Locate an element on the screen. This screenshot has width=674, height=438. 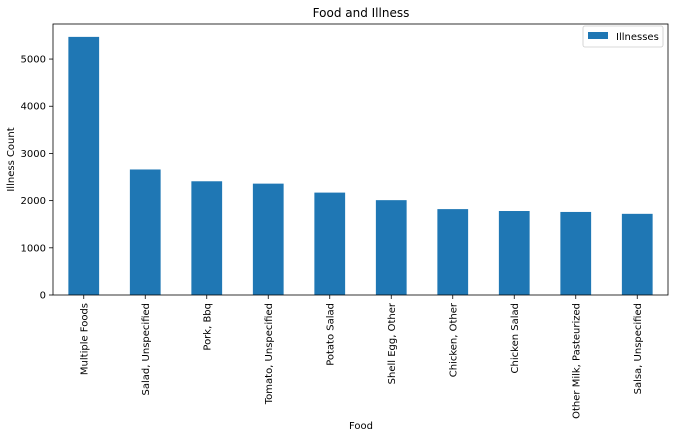
y-tick-label: 1000 is located at coordinates (33, 248).